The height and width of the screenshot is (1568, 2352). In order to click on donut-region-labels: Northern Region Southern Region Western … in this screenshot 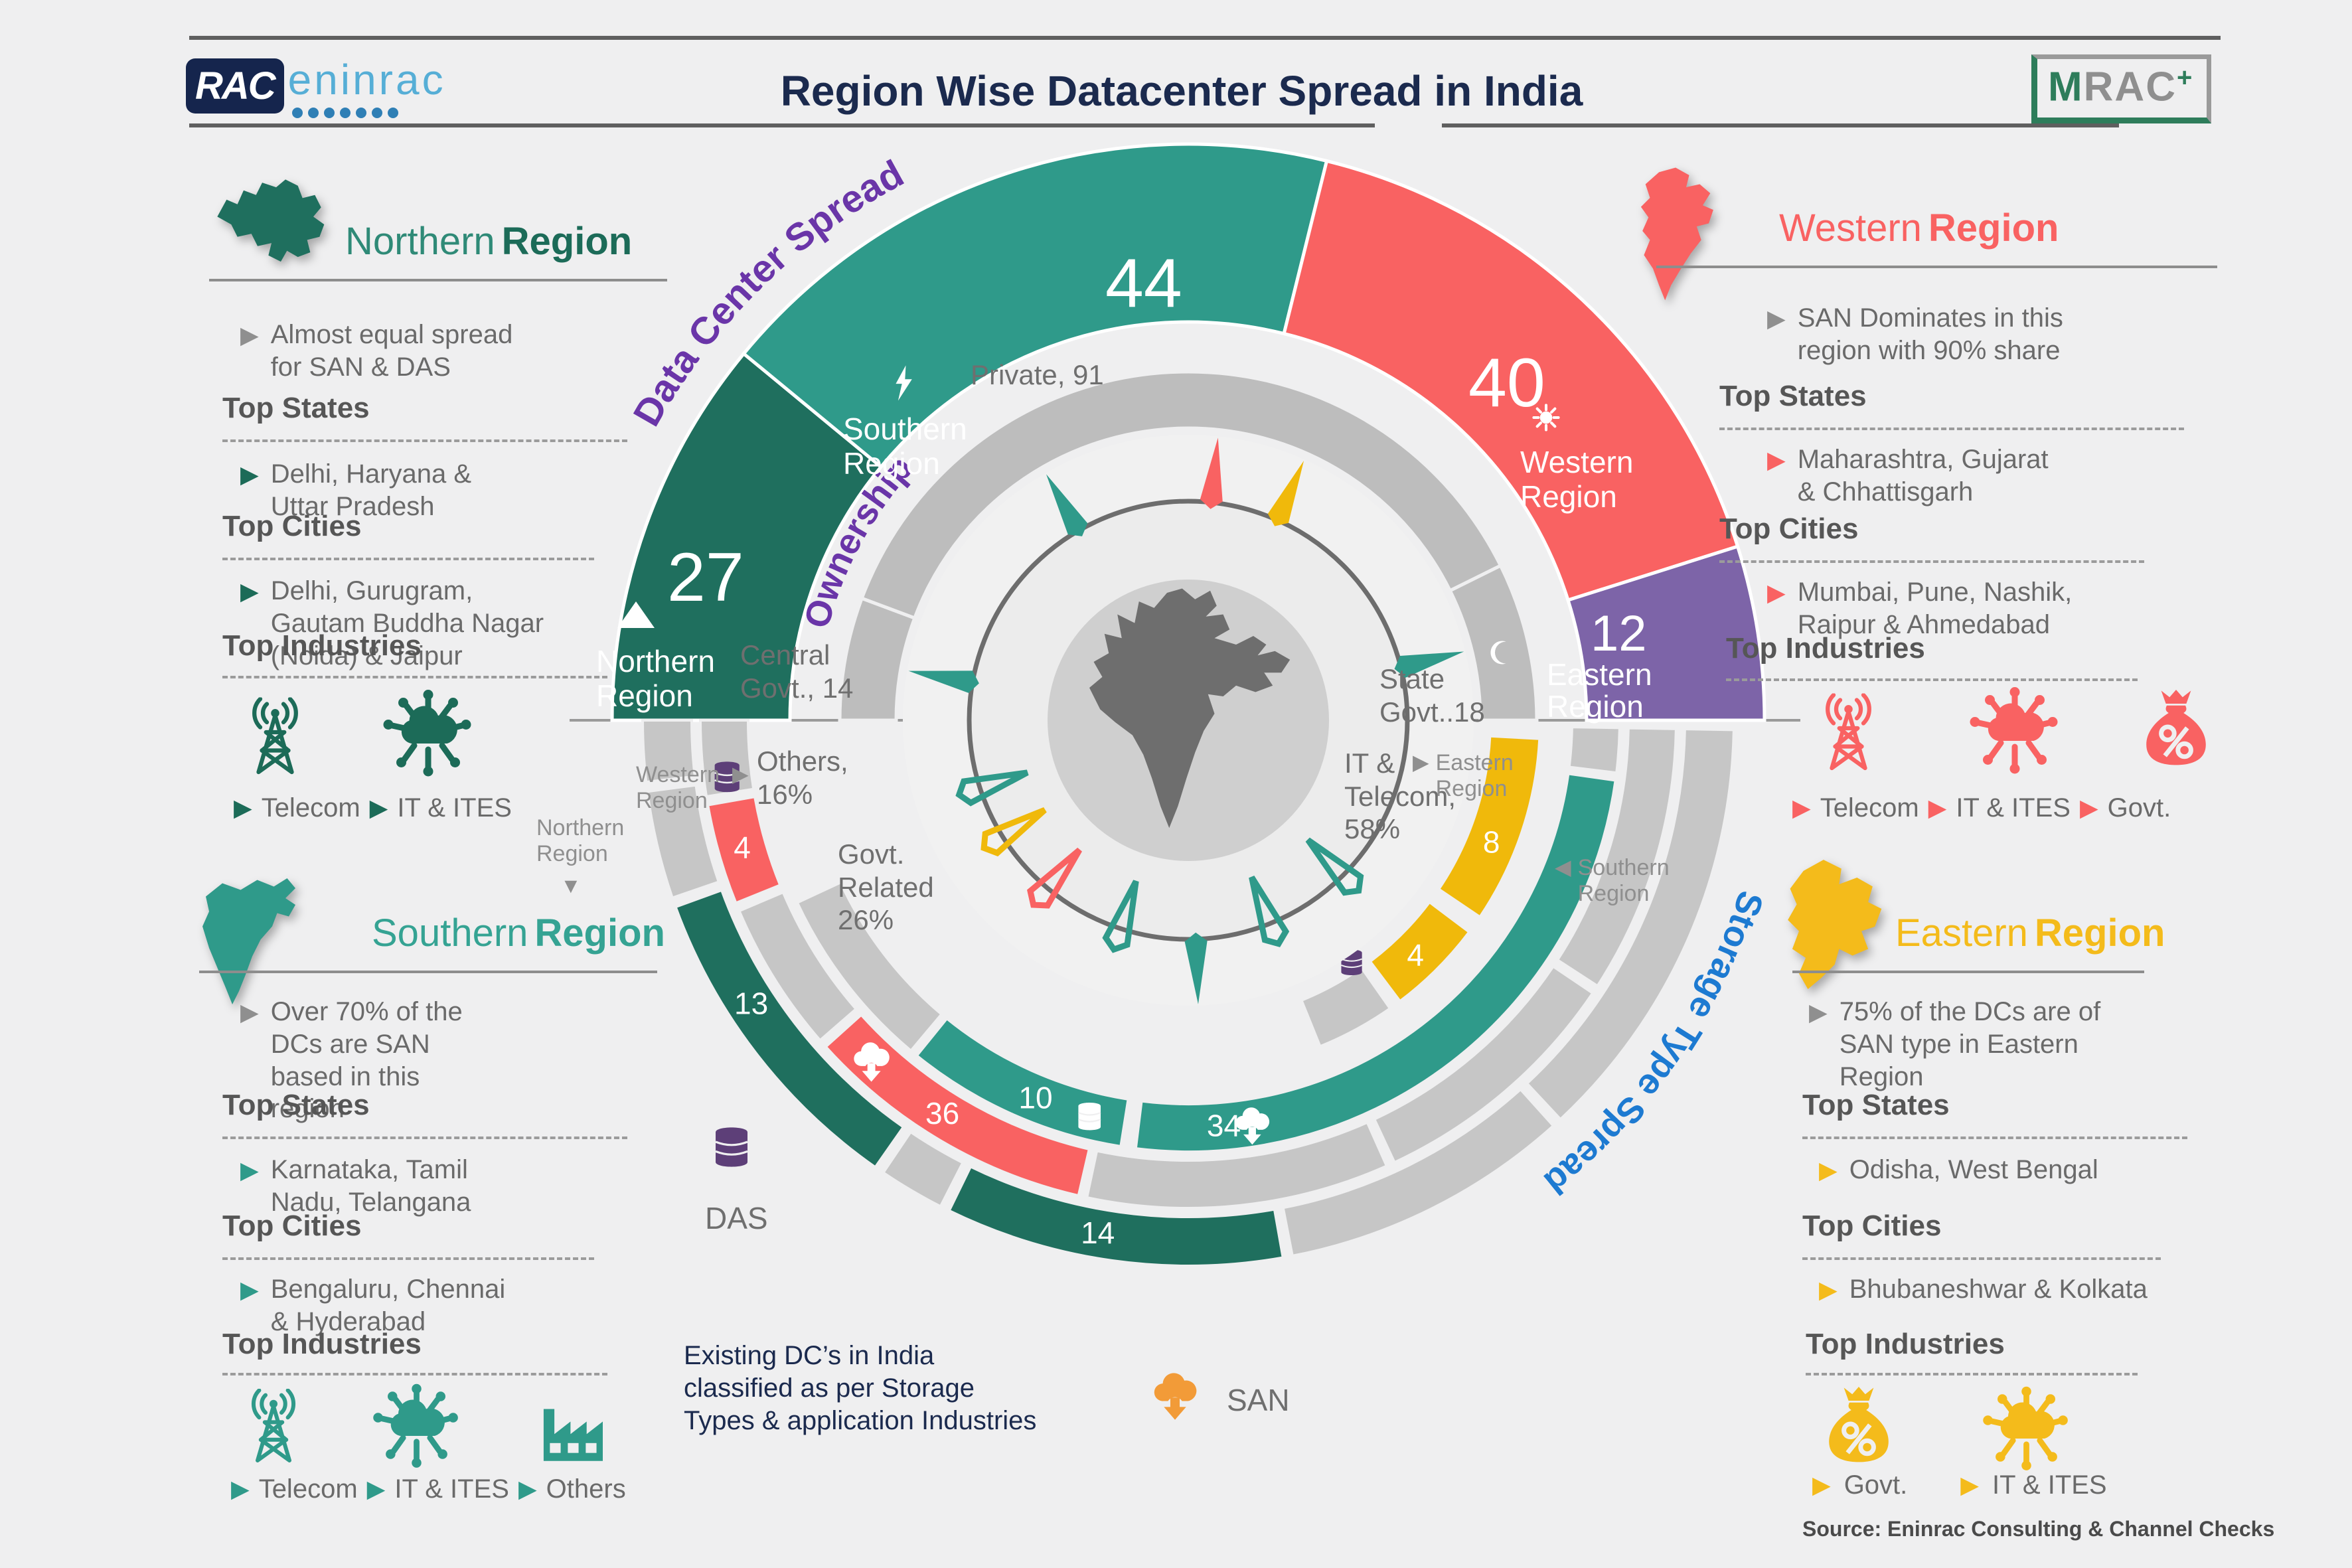, I will do `click(1124, 544)`.